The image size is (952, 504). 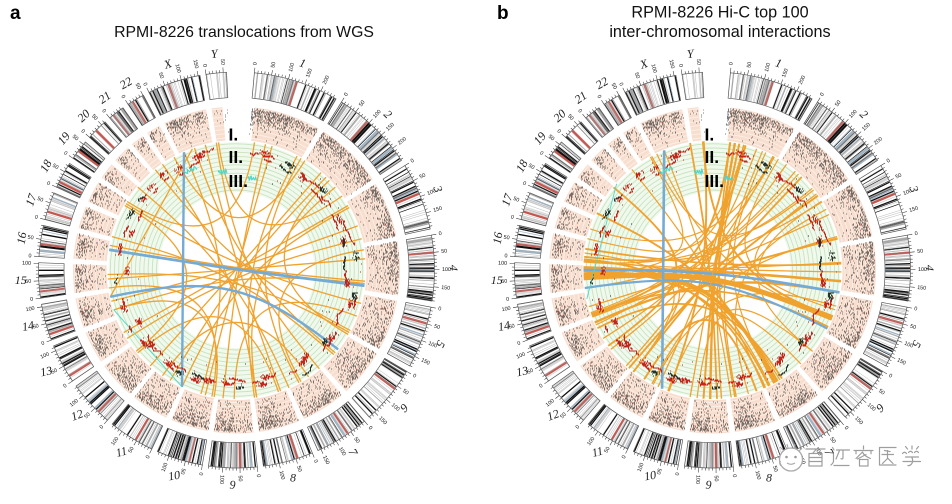 I want to click on svg-text: Y, so click(x=214, y=53).